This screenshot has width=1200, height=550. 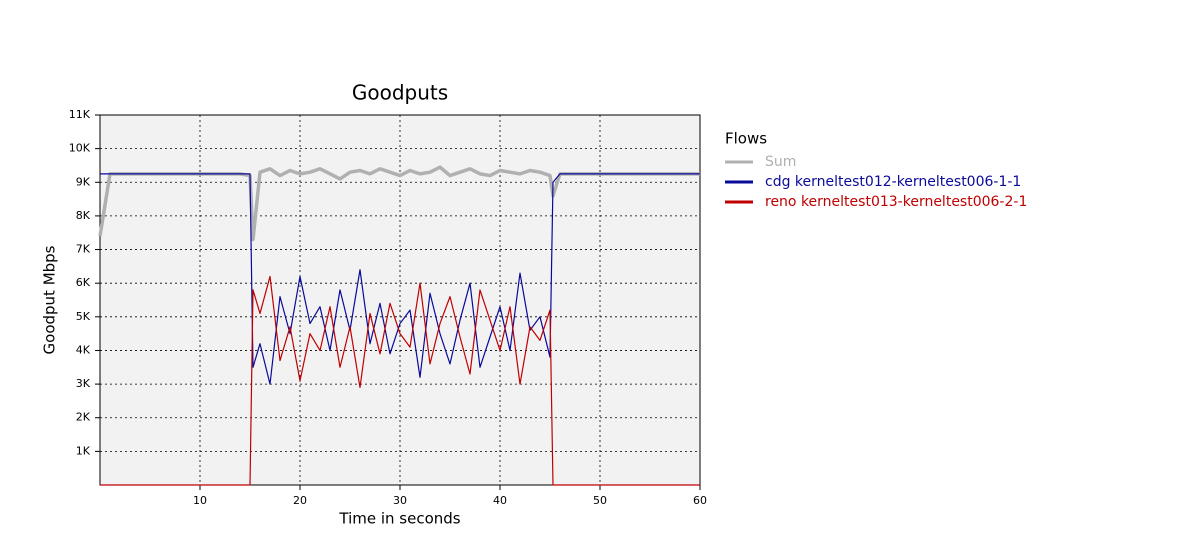 I want to click on y-tick-label: 3K, so click(x=83, y=383).